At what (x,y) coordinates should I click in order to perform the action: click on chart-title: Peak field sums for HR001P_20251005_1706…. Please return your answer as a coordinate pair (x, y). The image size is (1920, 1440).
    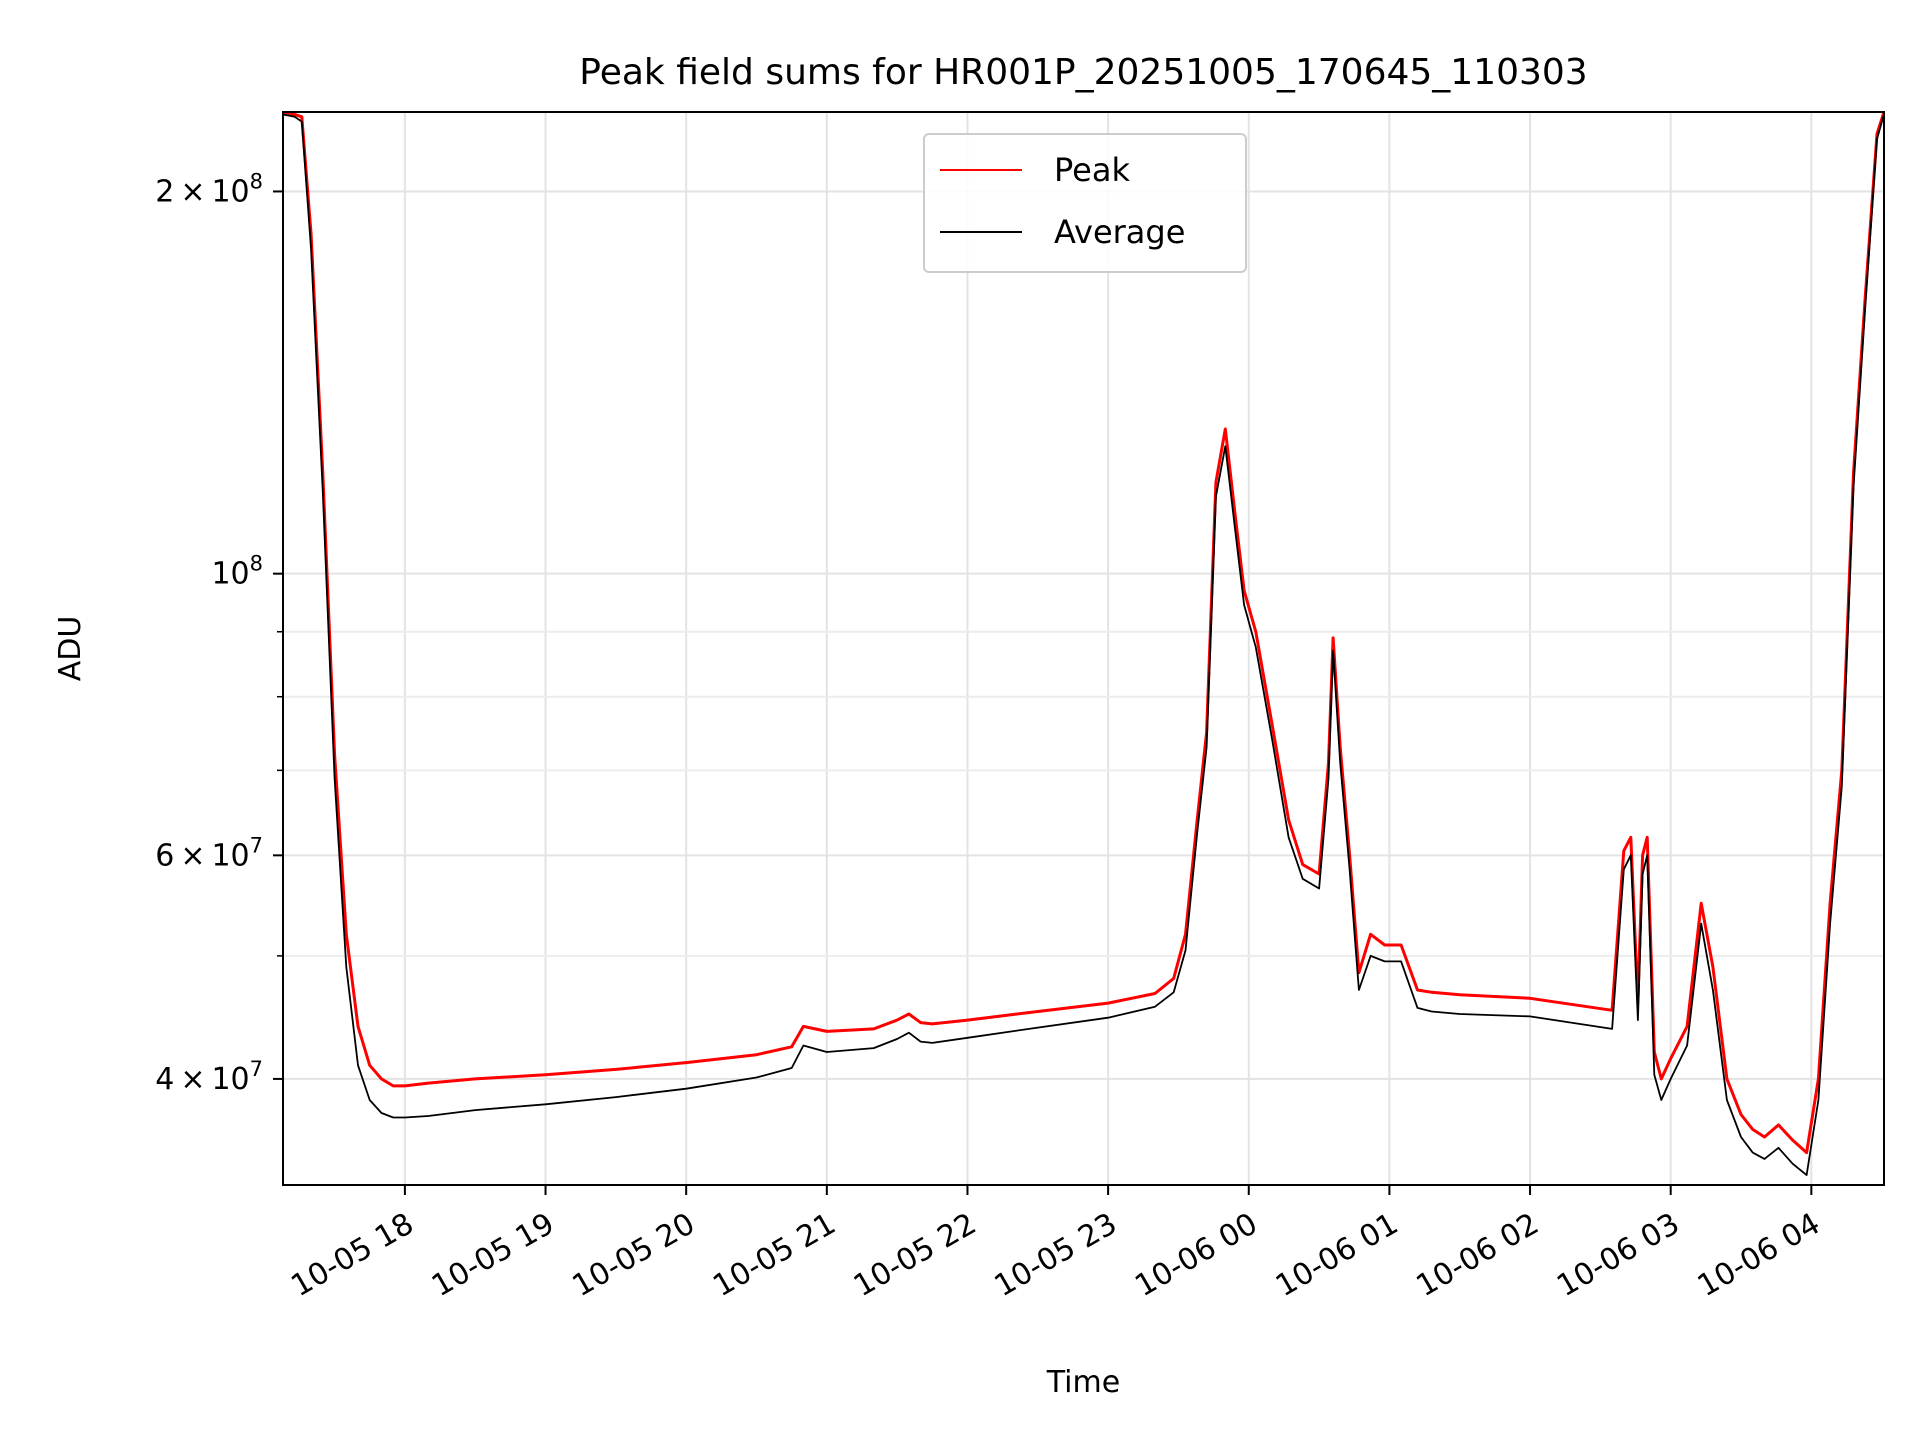
    Looking at the image, I should click on (1083, 72).